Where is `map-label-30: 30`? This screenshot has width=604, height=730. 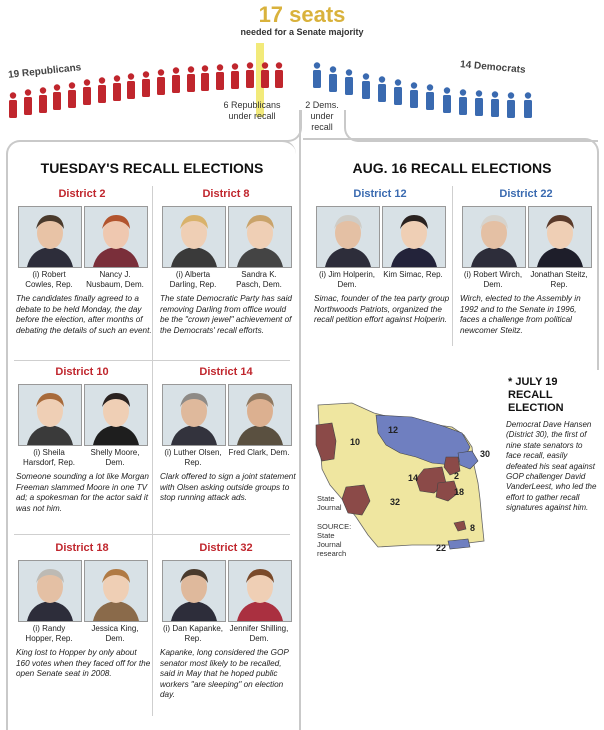 map-label-30: 30 is located at coordinates (485, 454).